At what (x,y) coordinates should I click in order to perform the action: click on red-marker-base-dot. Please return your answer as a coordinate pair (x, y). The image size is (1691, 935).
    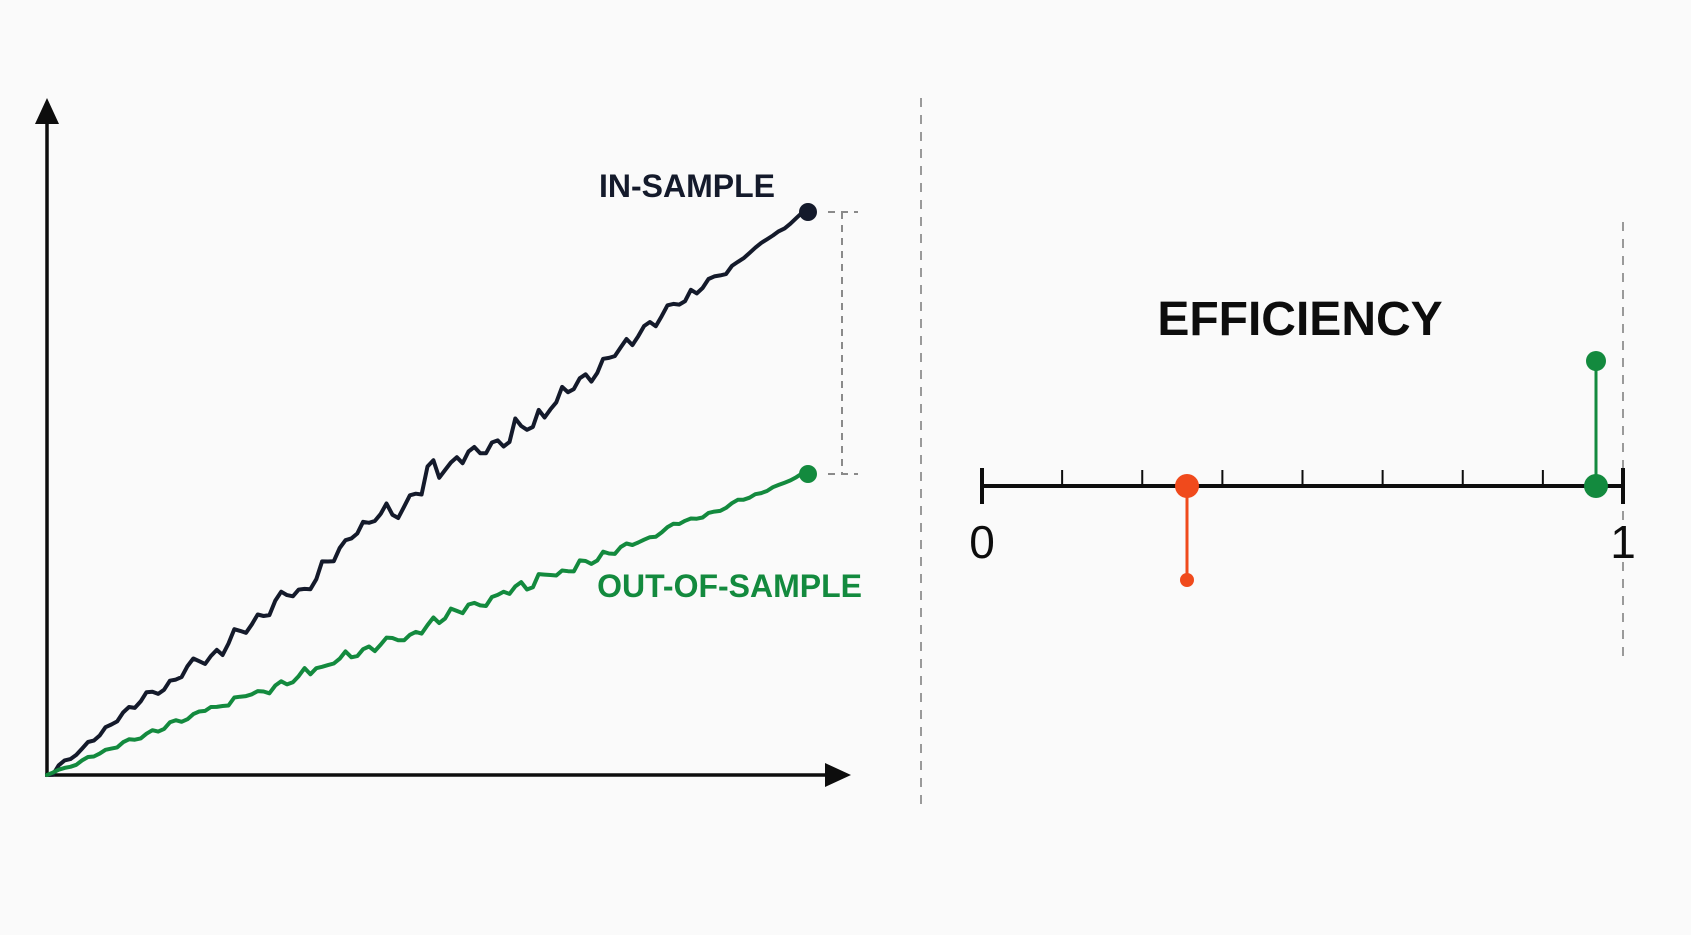
    Looking at the image, I should click on (1187, 486).